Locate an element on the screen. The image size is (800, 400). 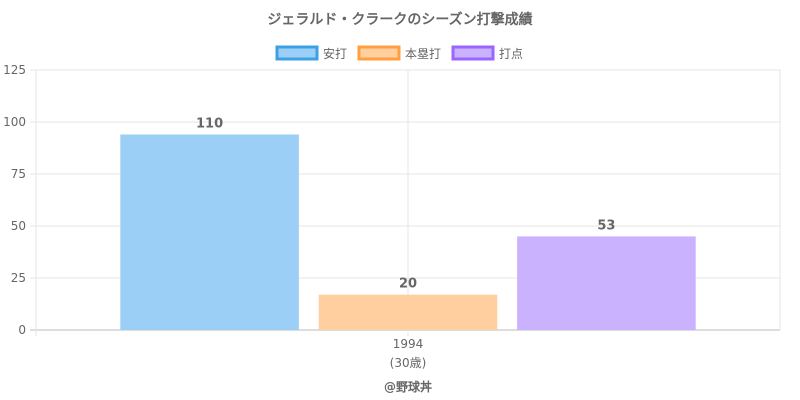
legend-item-2: 本塁打 is located at coordinates (399, 53).